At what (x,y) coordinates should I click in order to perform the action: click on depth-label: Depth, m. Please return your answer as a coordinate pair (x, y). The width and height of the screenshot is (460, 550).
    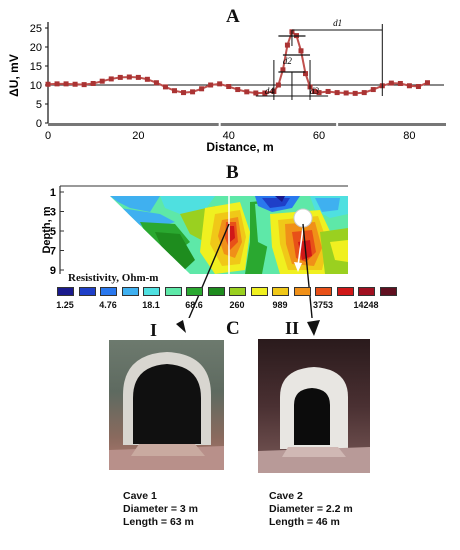
    Looking at the image, I should click on (47, 229).